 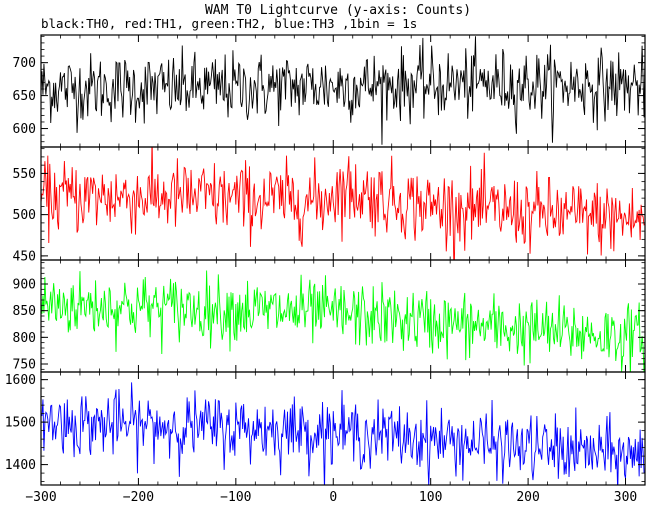 What do you see at coordinates (20, 465) in the screenshot?
I see `y-tick-label: 1400` at bounding box center [20, 465].